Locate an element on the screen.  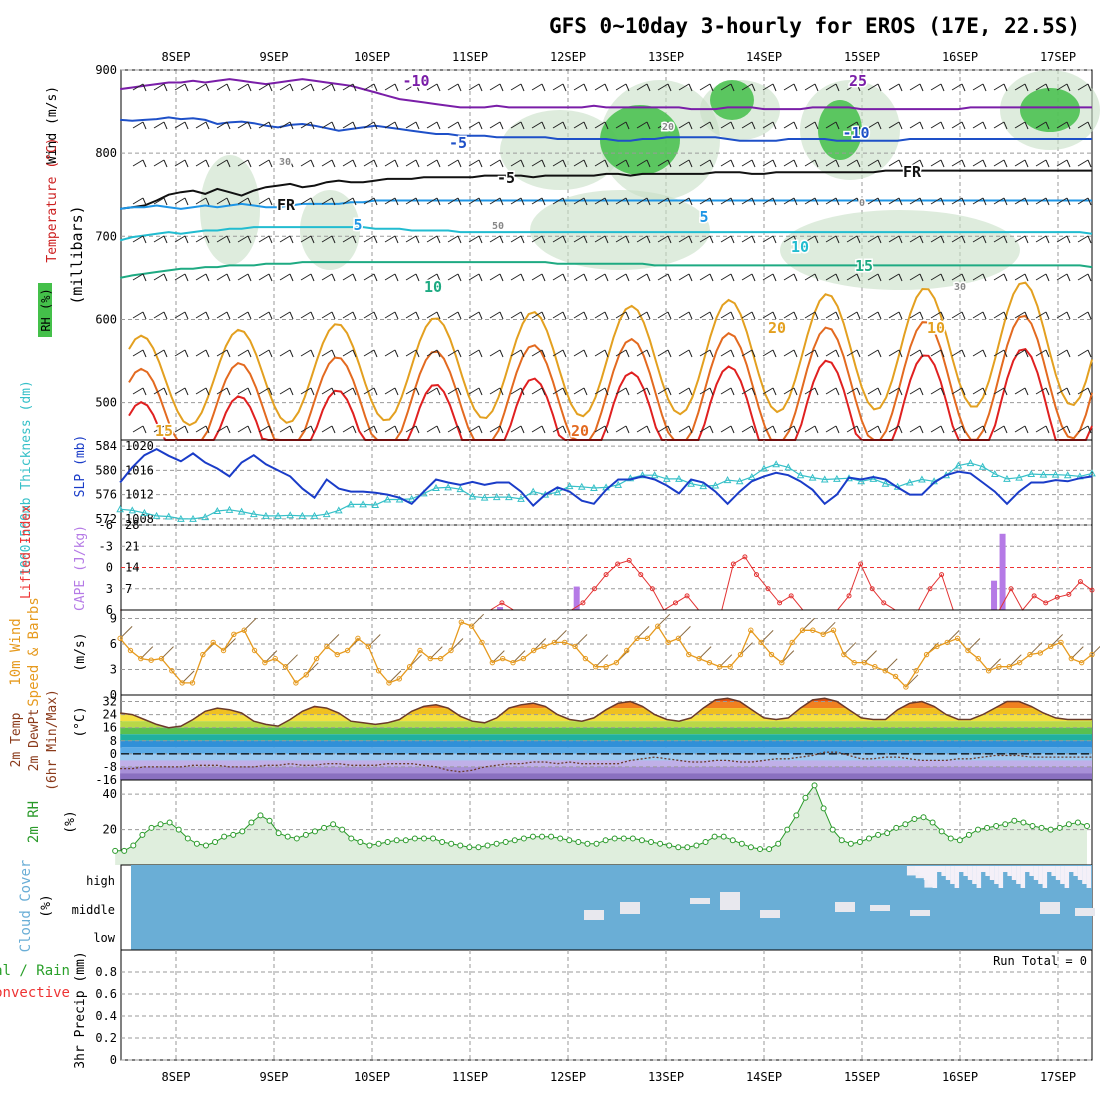
li-point is located at coordinates (849, 596).